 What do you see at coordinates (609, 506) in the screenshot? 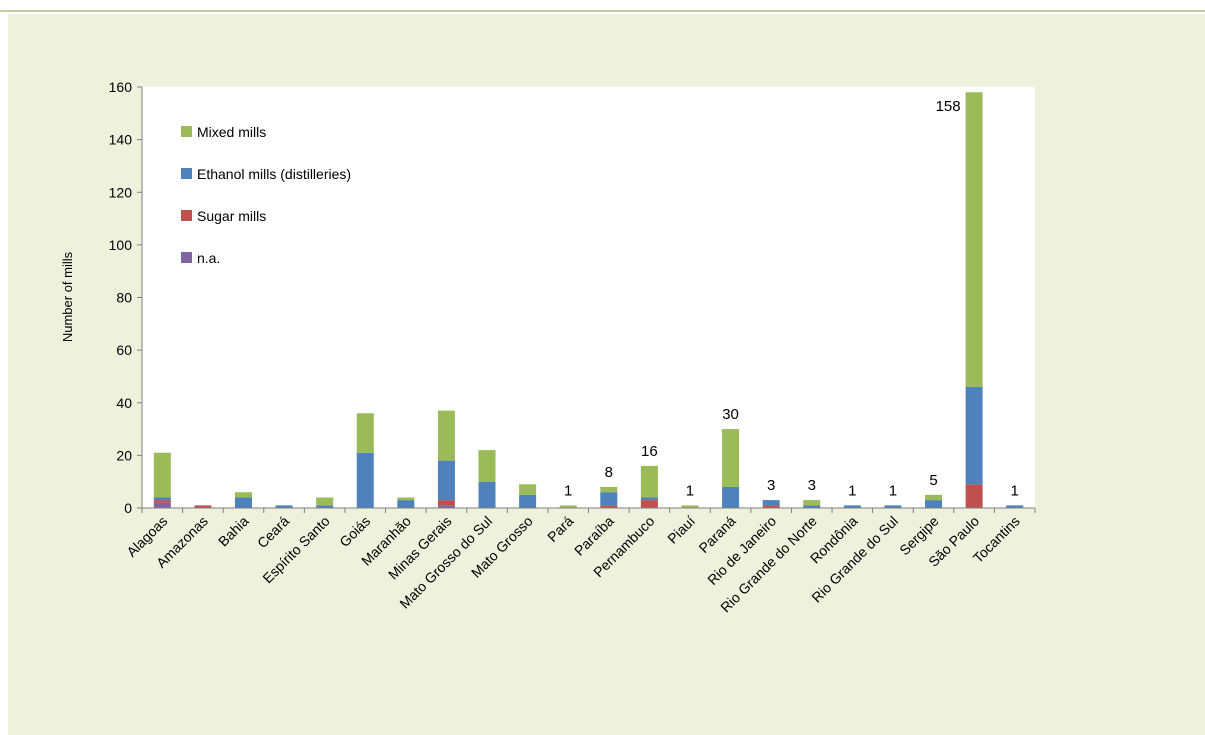
I see `bar-sugar-mills-paraiba` at bounding box center [609, 506].